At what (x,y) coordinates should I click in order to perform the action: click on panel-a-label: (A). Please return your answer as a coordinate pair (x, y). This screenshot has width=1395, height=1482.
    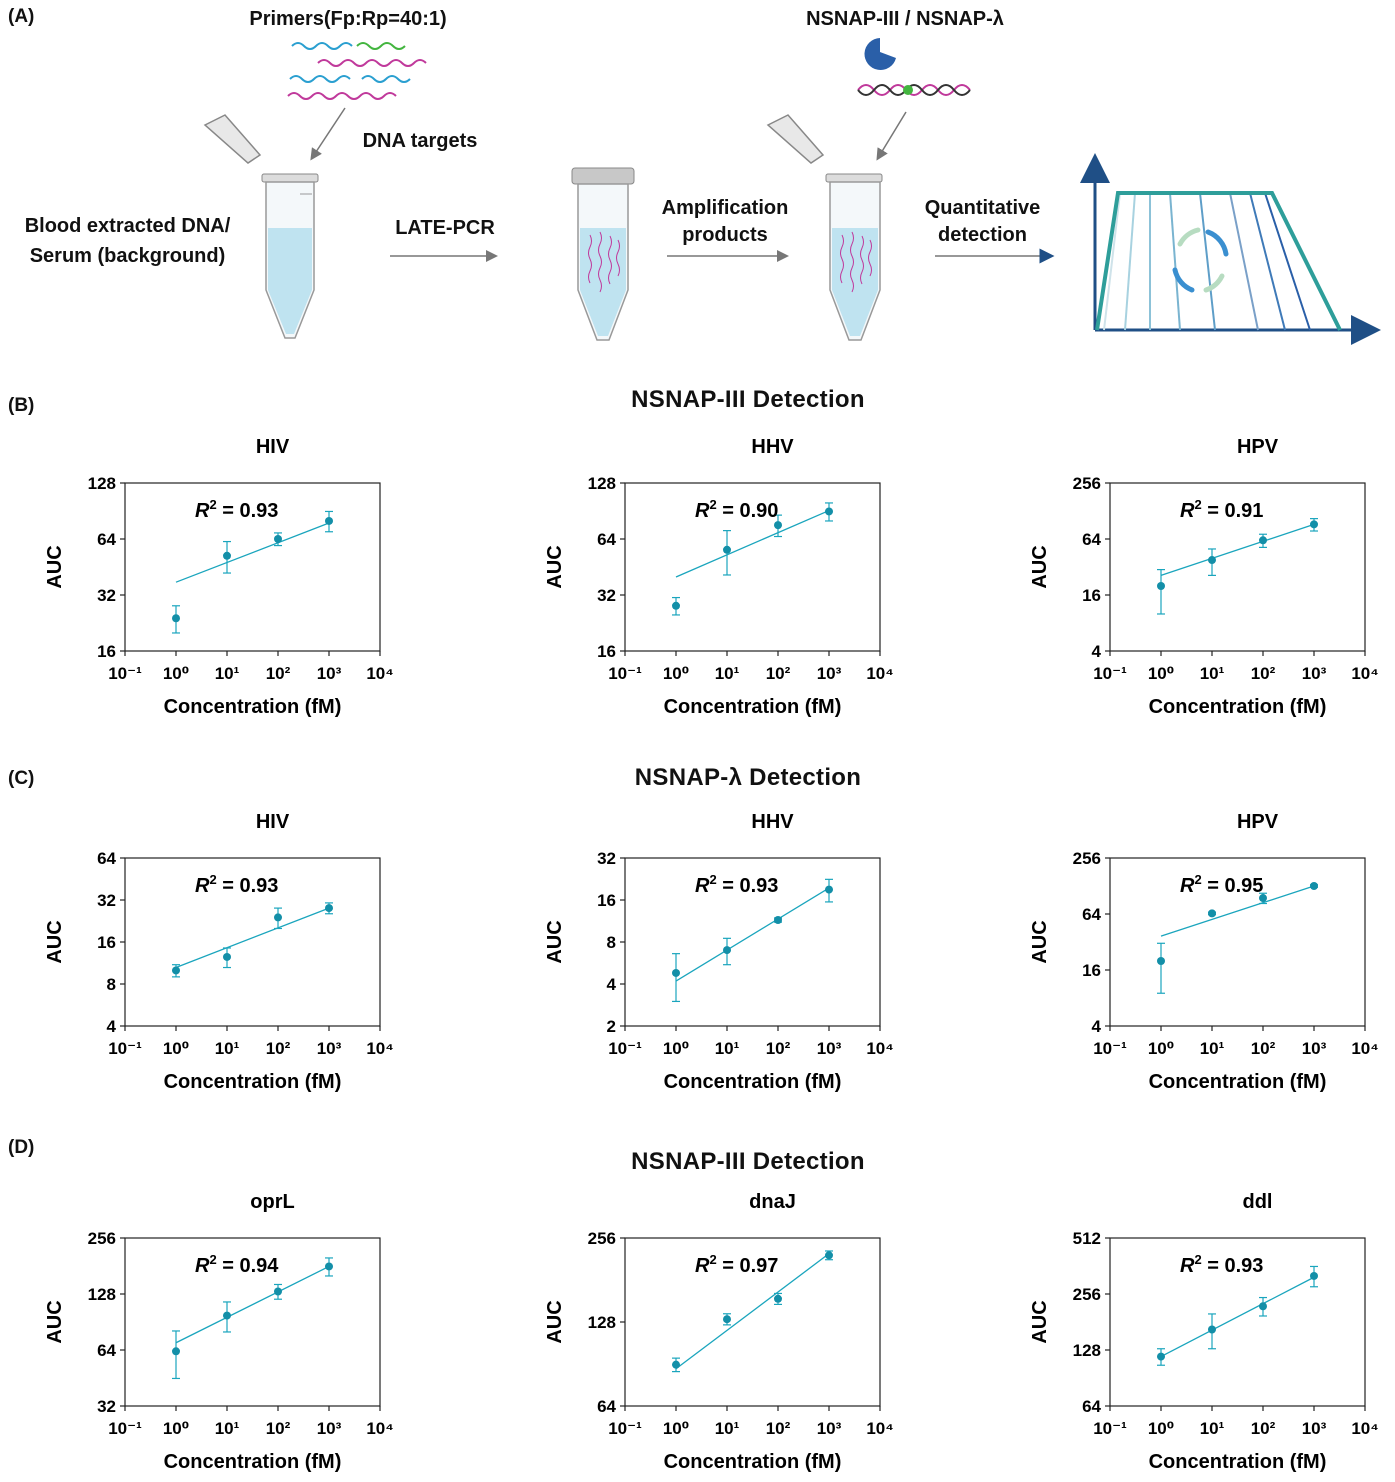
    Looking at the image, I should click on (21, 16).